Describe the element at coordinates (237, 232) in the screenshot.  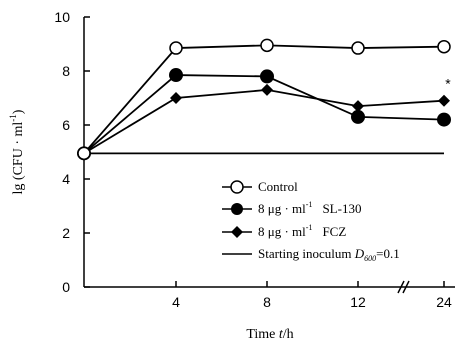
I see `legend-marker-fcz` at that location.